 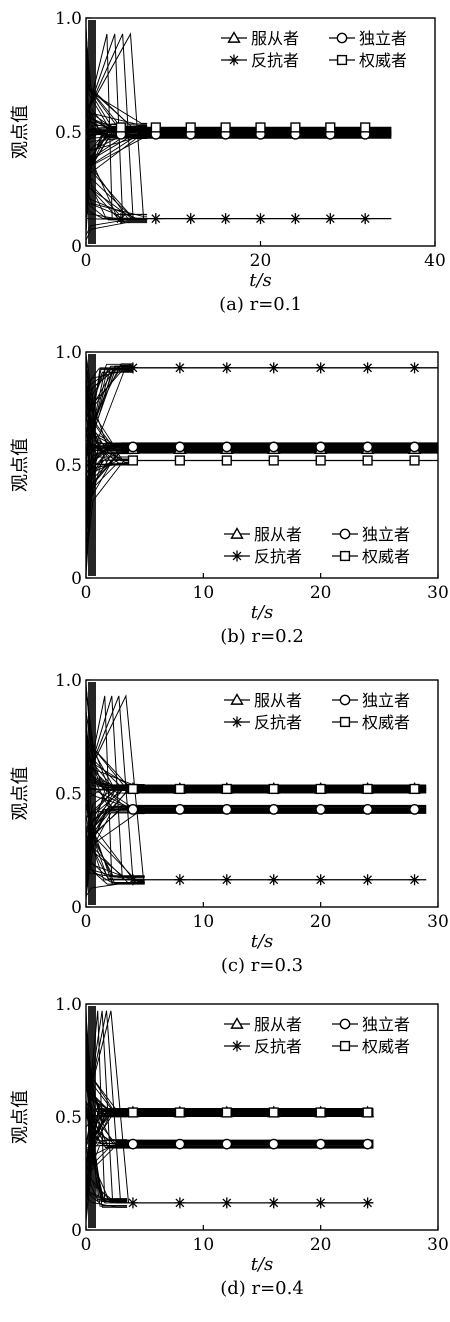 What do you see at coordinates (260, 304) in the screenshot?
I see `panel-caption: (a) r=0.1` at bounding box center [260, 304].